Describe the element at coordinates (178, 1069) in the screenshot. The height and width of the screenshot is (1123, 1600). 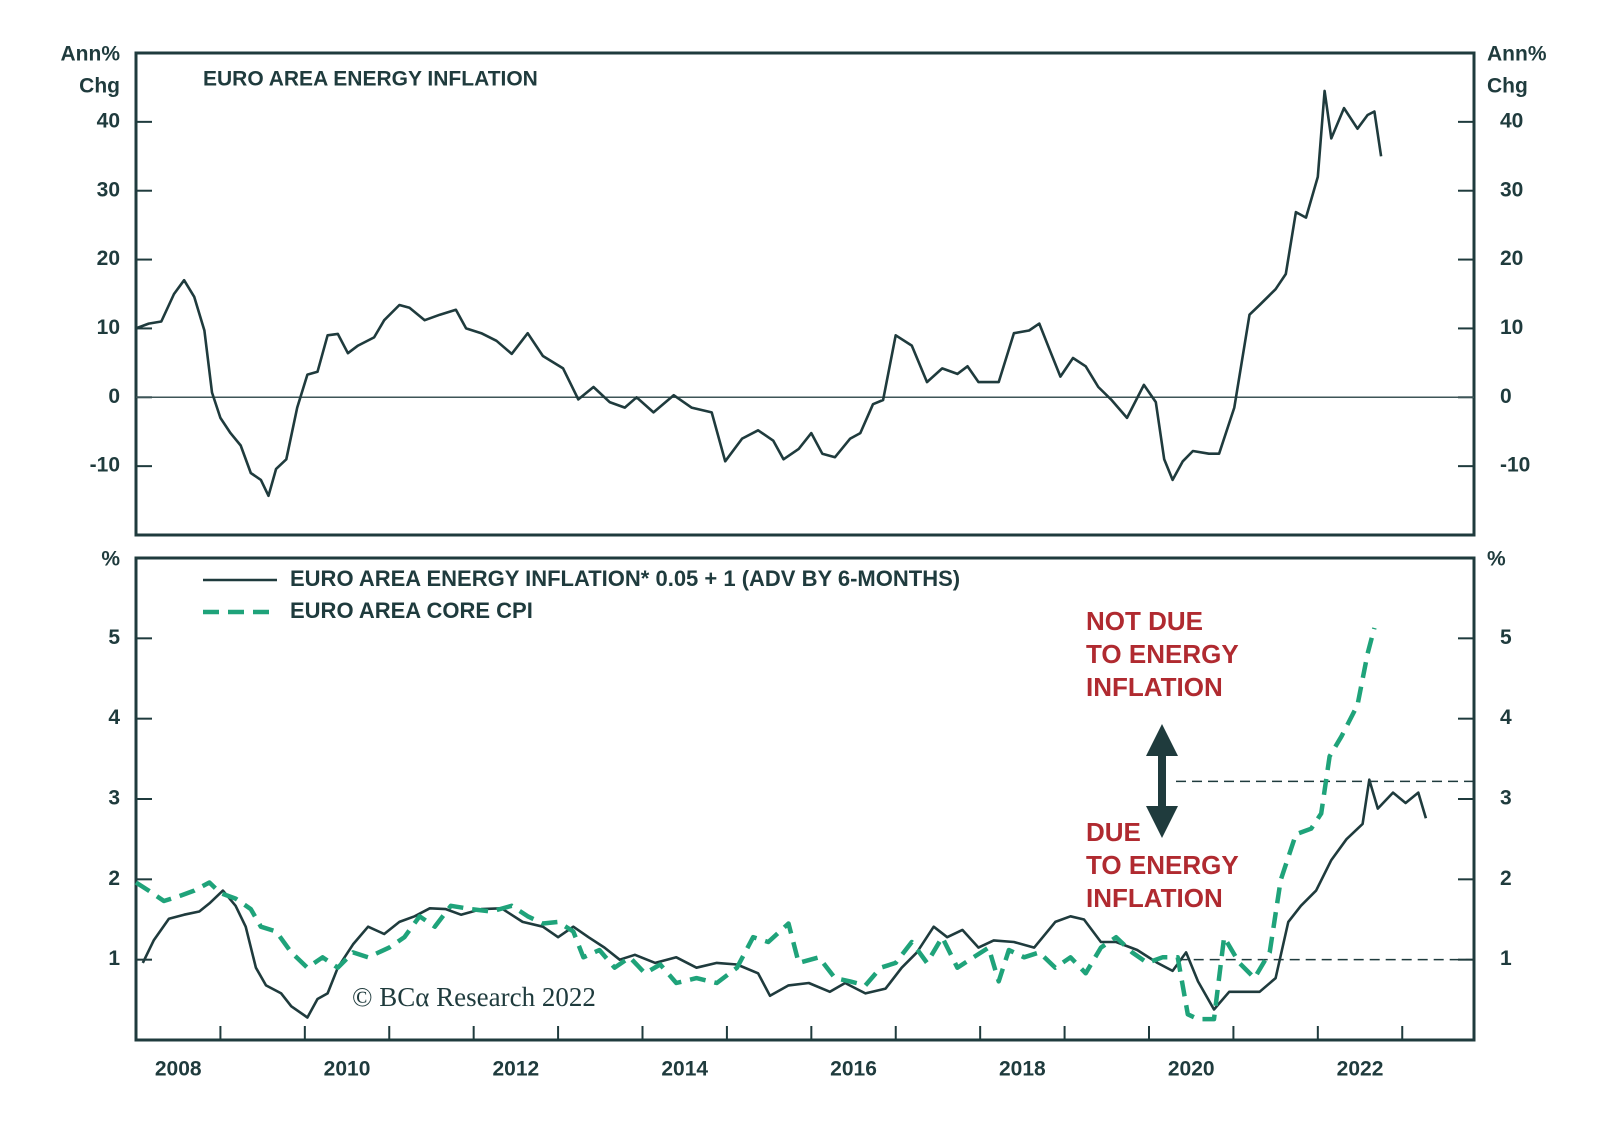
I see `x-tick-label: 2008` at that location.